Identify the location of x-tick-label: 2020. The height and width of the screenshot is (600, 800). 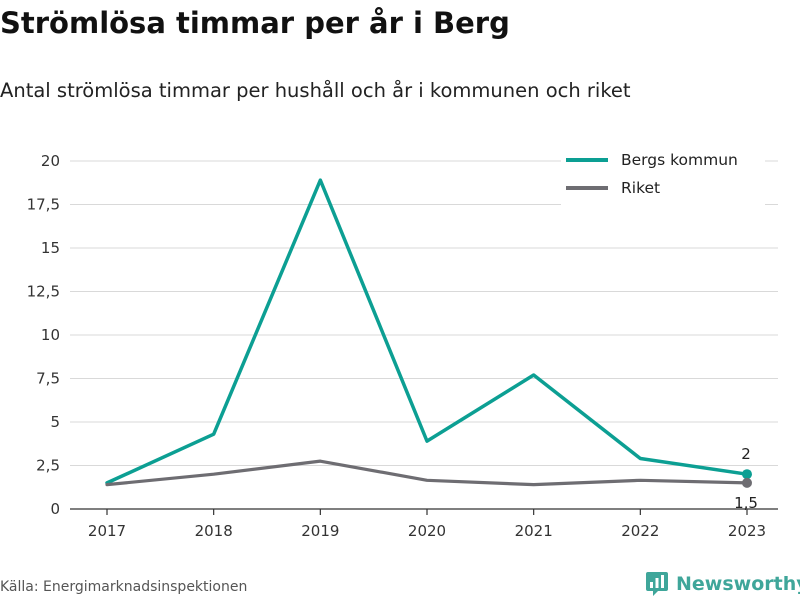
(427, 531).